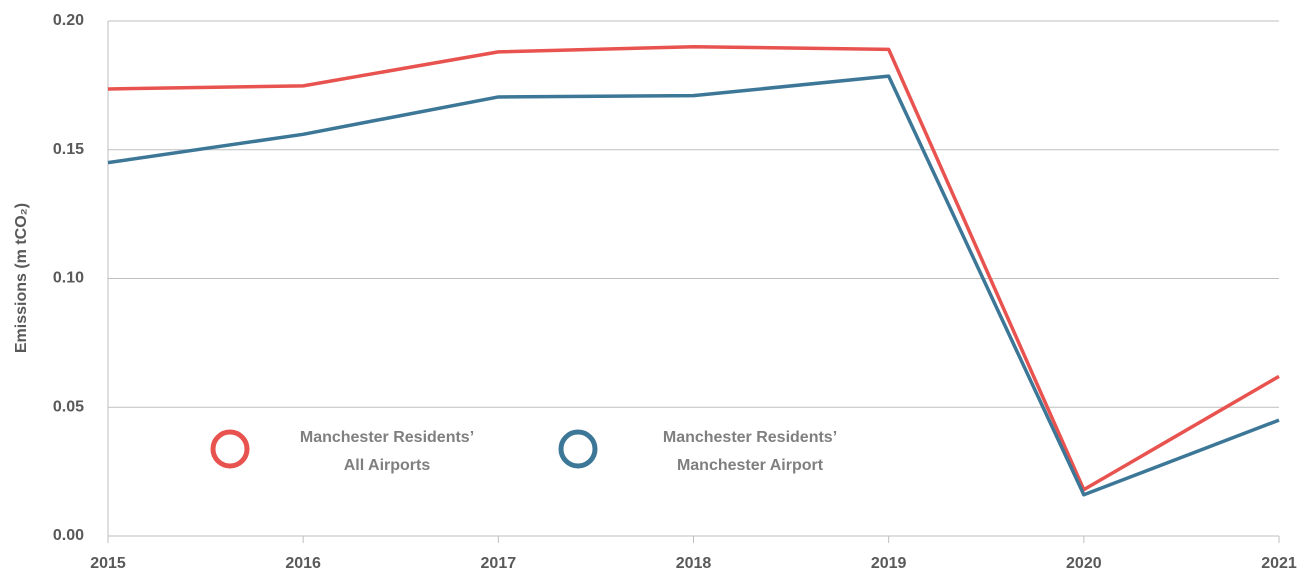 This screenshot has width=1314, height=576. I want to click on legend-label: Manchester Residents’ All Airports, so click(387, 451).